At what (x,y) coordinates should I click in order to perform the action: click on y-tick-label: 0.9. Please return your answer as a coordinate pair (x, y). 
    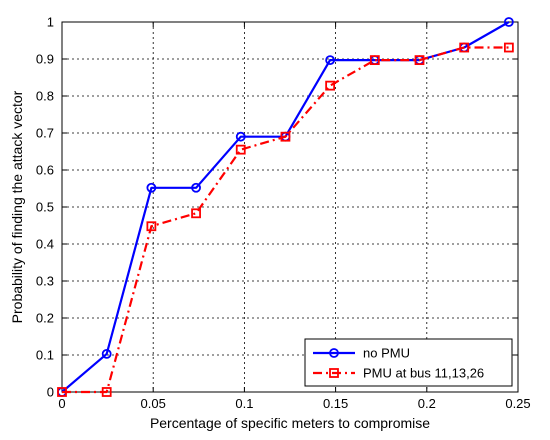
    Looking at the image, I should click on (45, 59).